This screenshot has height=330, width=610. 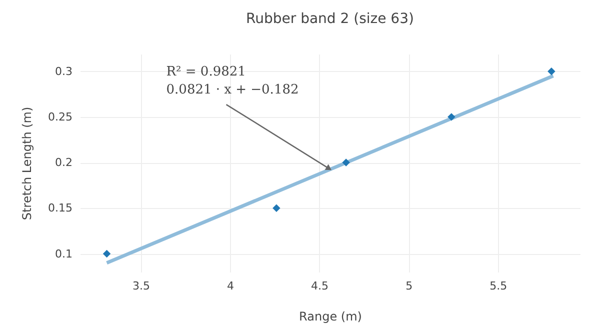 I want to click on annotation: R² = 0.9821, so click(x=206, y=72).